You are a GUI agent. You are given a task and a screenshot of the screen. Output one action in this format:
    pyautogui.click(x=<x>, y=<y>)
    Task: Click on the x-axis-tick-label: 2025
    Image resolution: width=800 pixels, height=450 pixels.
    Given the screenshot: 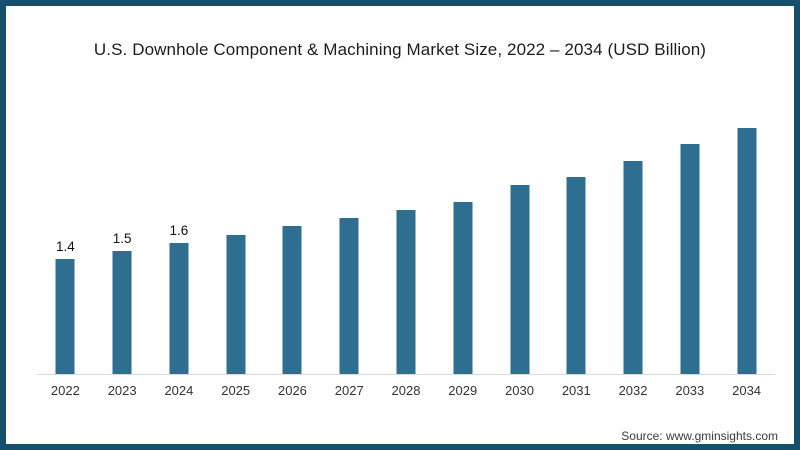 What is the action you would take?
    pyautogui.click(x=236, y=390)
    